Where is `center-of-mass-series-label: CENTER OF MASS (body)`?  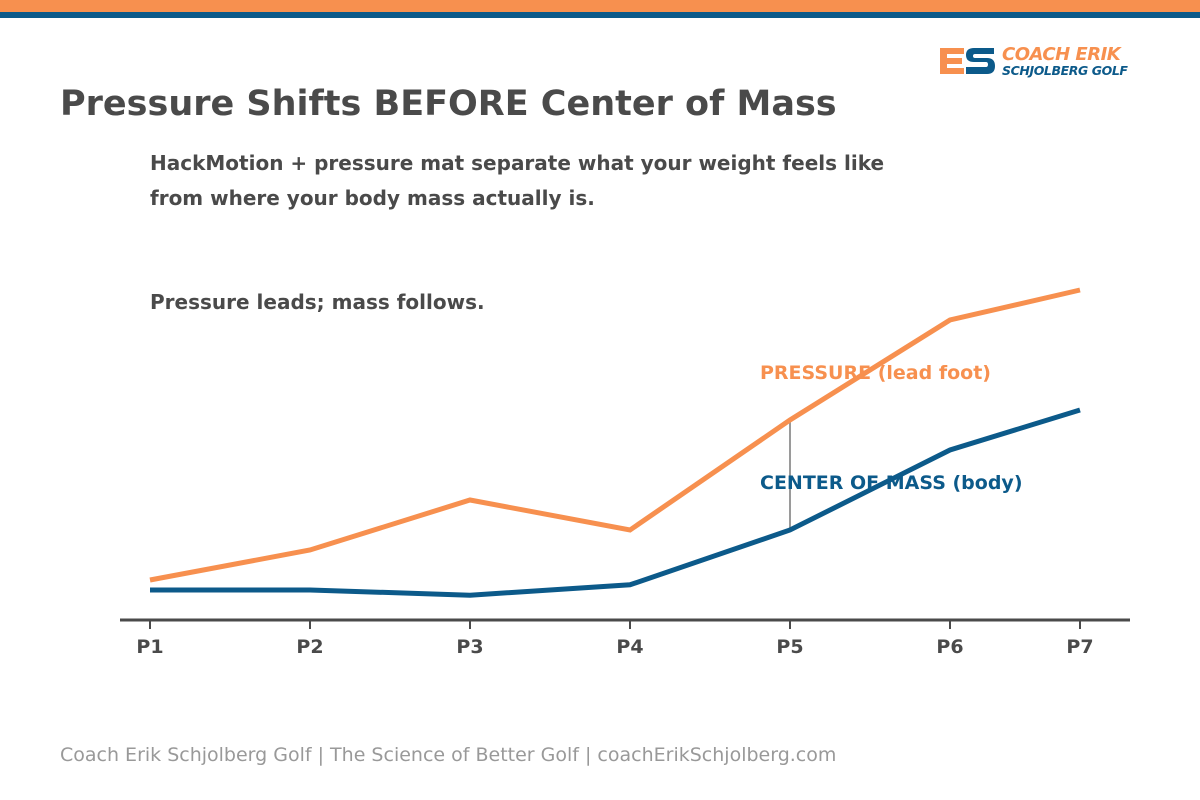
center-of-mass-series-label: CENTER OF MASS (body) is located at coordinates (891, 483).